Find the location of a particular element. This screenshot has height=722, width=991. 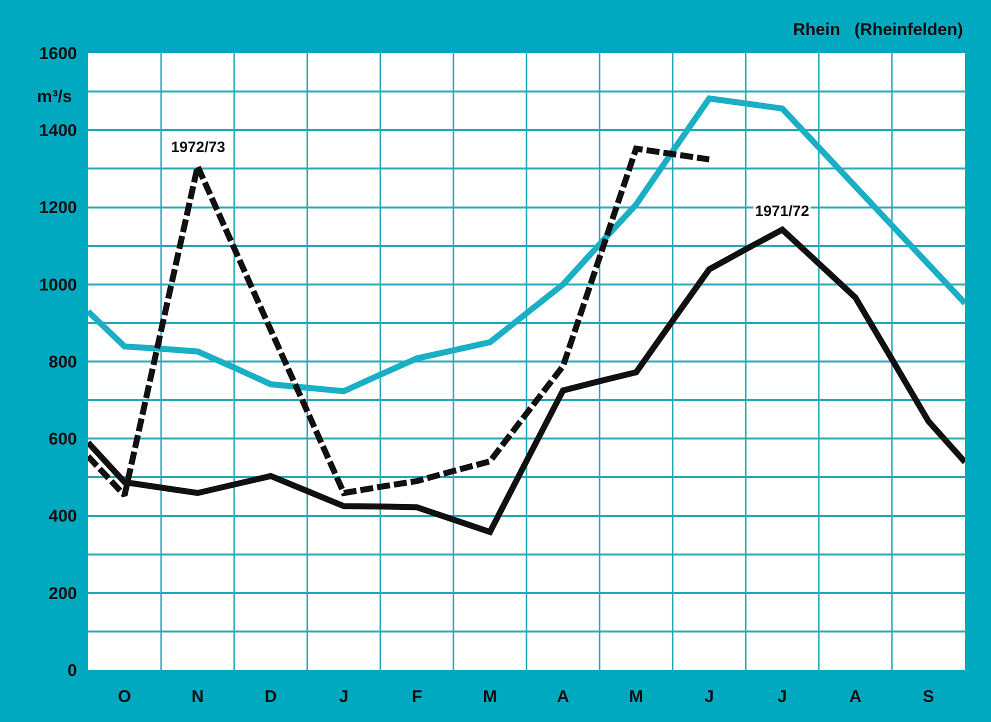

x-tick-label: D is located at coordinates (270, 696).